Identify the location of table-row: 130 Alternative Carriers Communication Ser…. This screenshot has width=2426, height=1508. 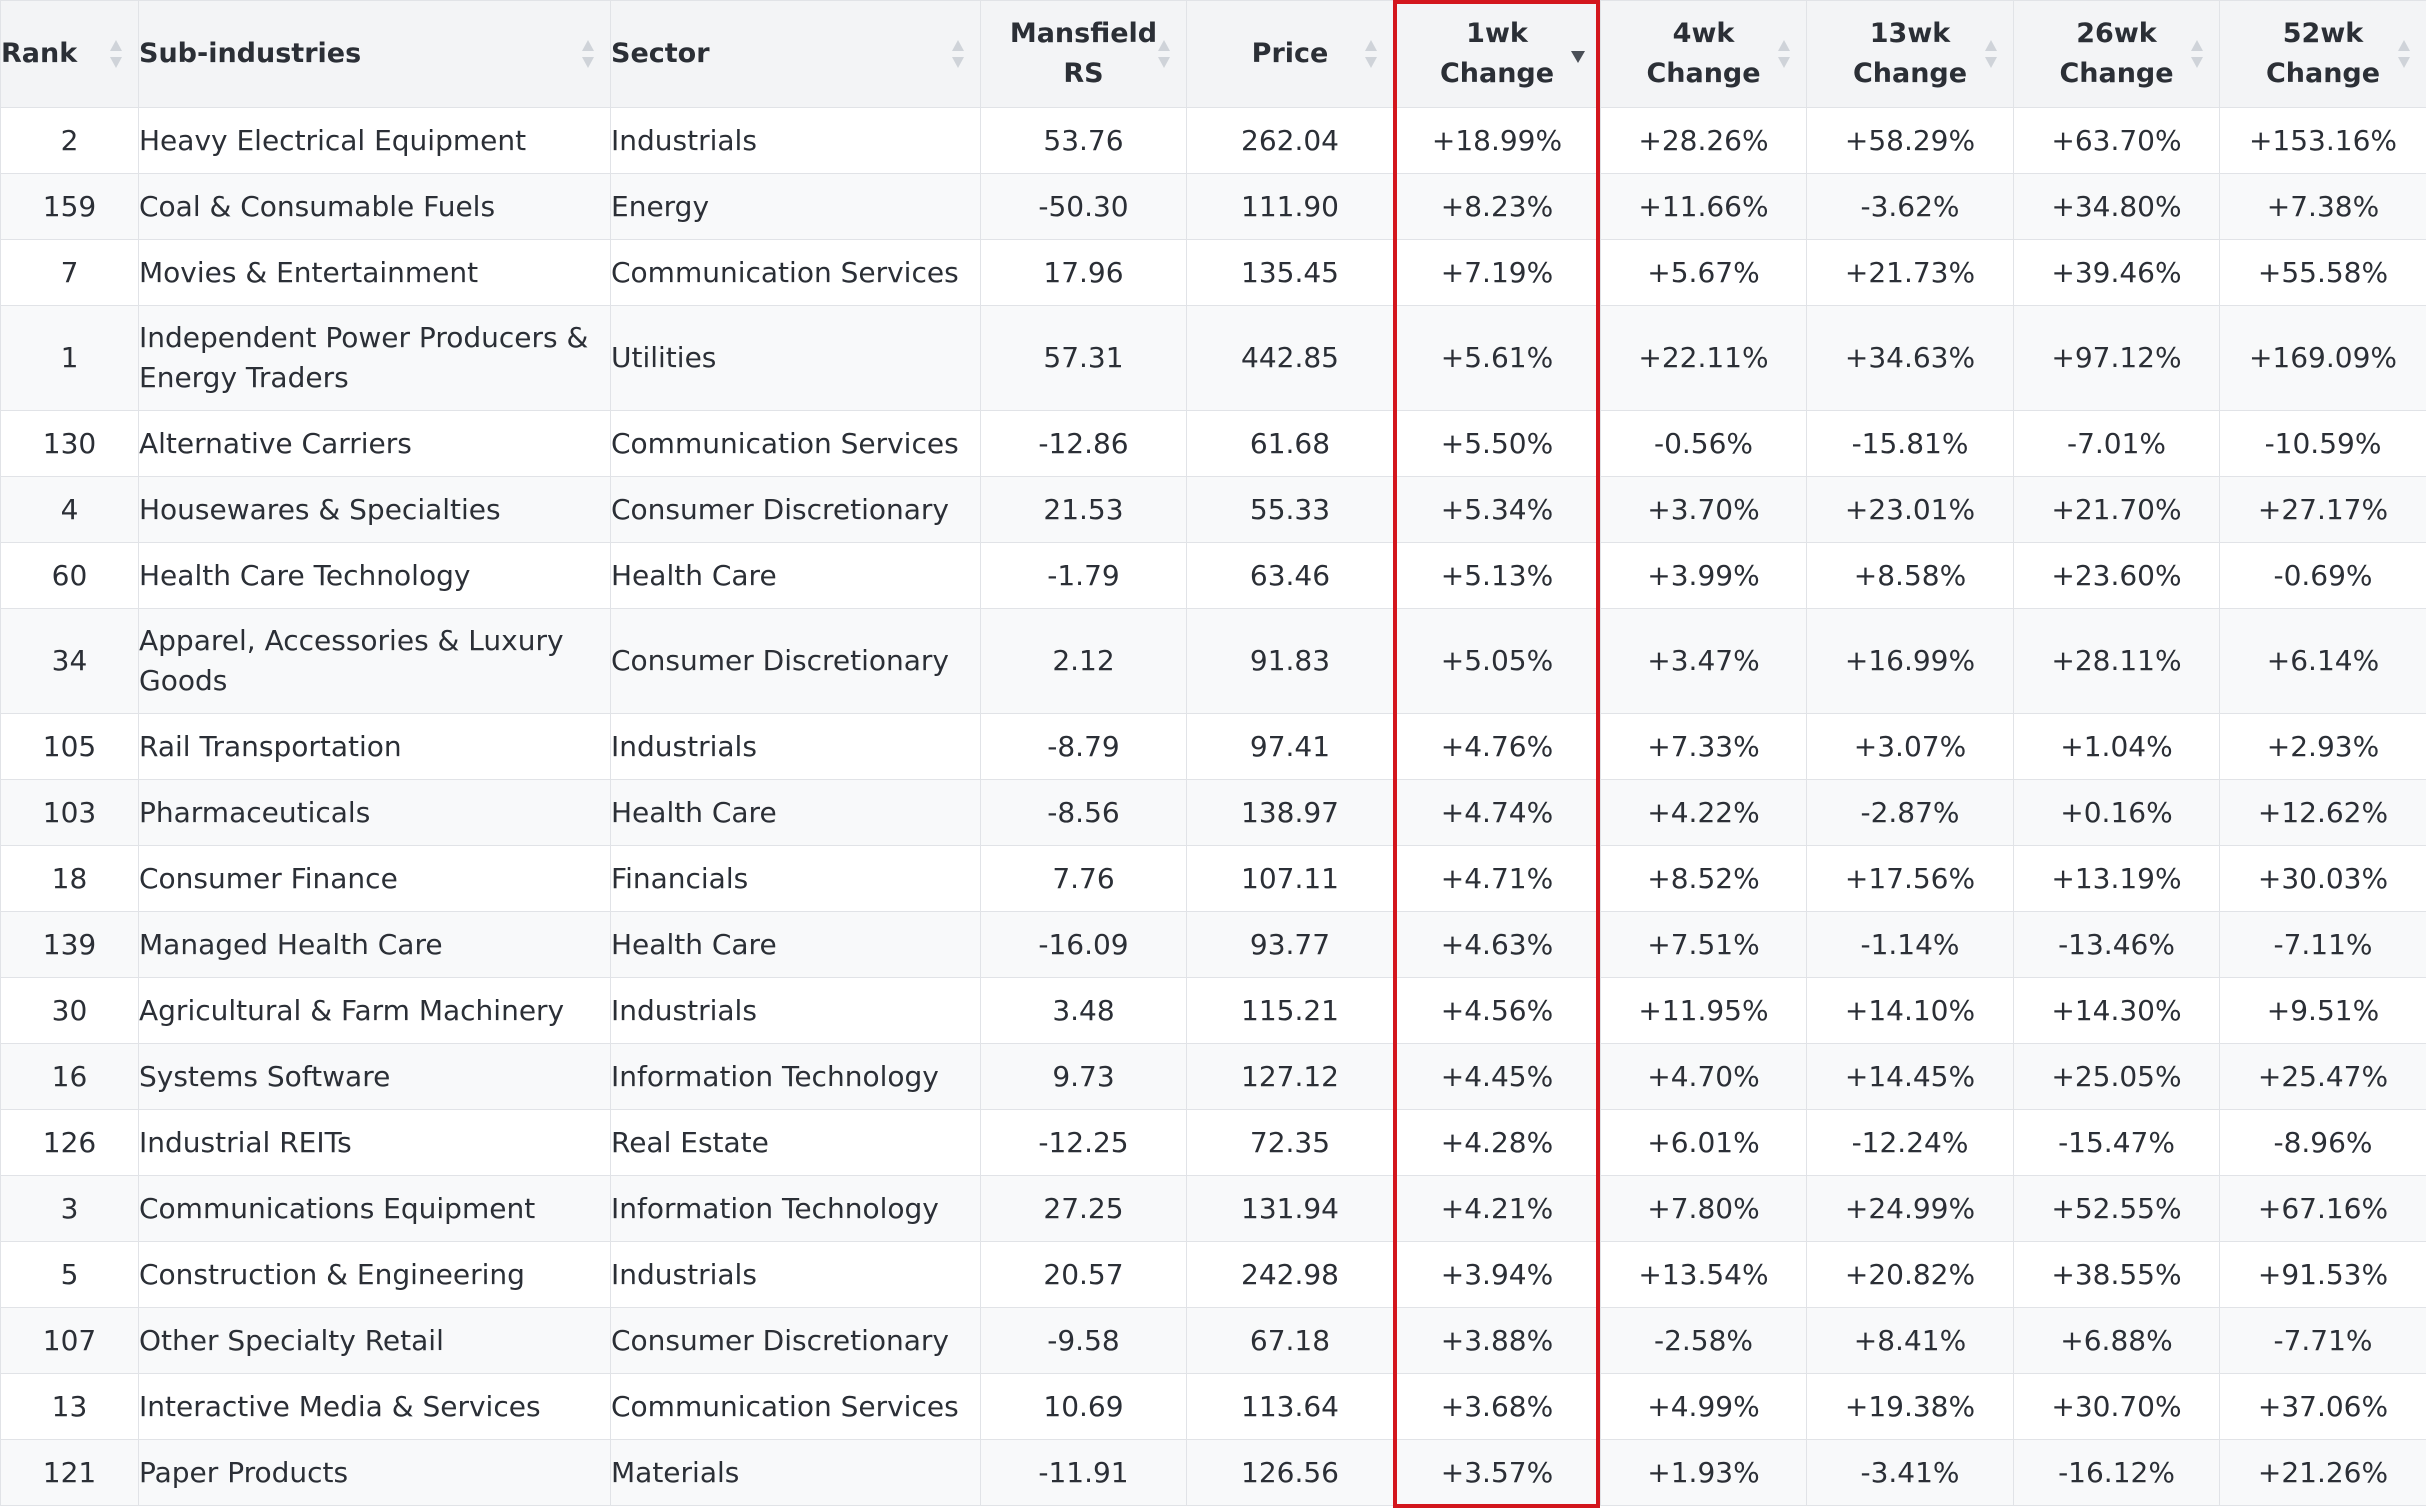
(1213, 443).